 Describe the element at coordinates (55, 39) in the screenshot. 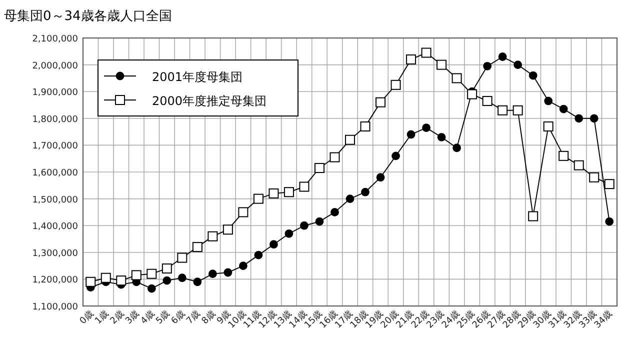

I see `y-tick-label: 2,100,000` at that location.